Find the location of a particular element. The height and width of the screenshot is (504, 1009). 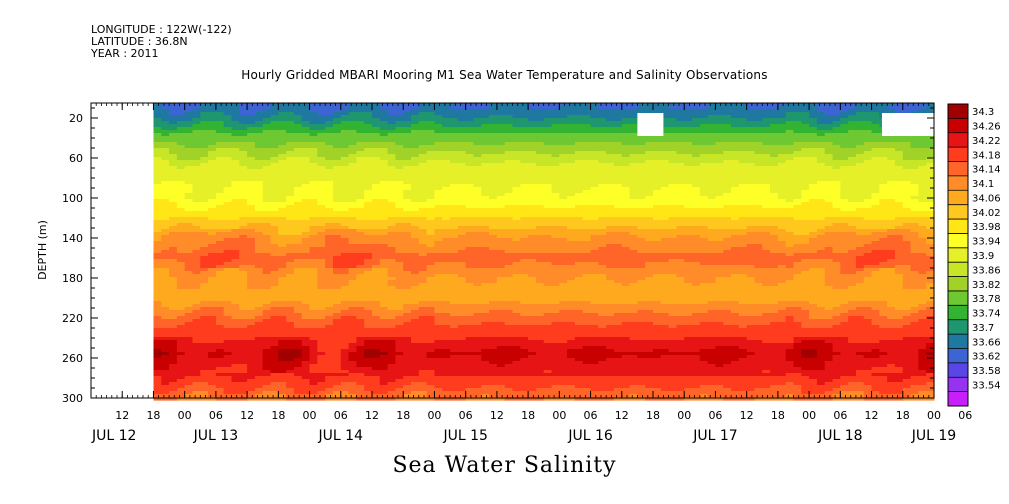

year-label: YEAR : 2011 is located at coordinates (125, 53).